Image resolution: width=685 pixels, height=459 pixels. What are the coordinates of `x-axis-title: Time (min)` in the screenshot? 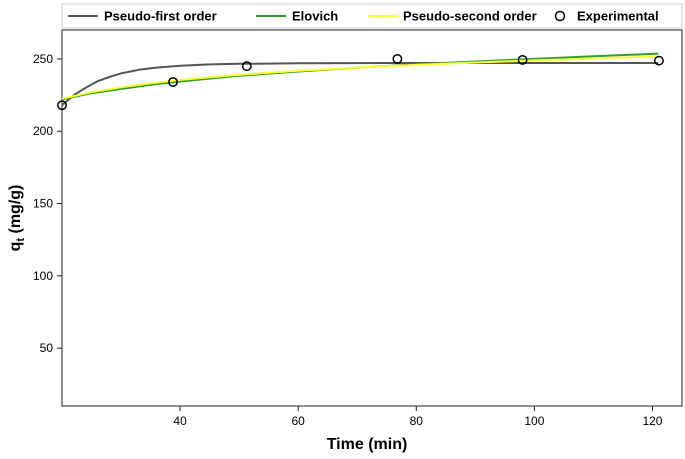 It's located at (367, 444).